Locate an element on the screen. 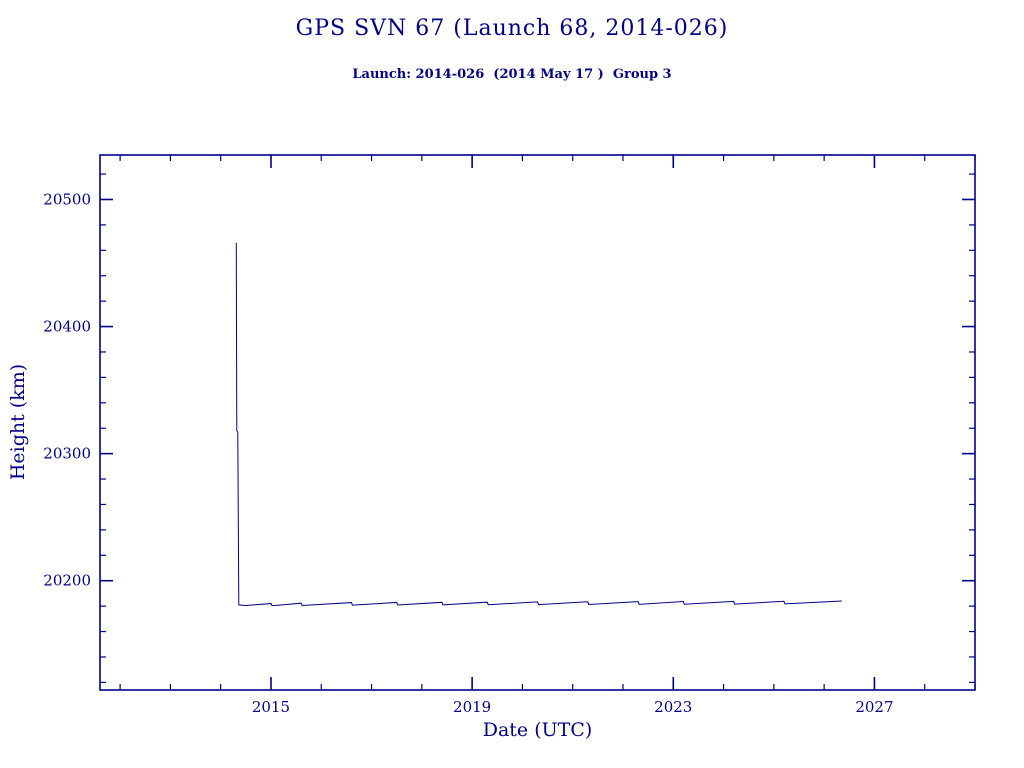  tick-label: 20300 is located at coordinates (67, 454).